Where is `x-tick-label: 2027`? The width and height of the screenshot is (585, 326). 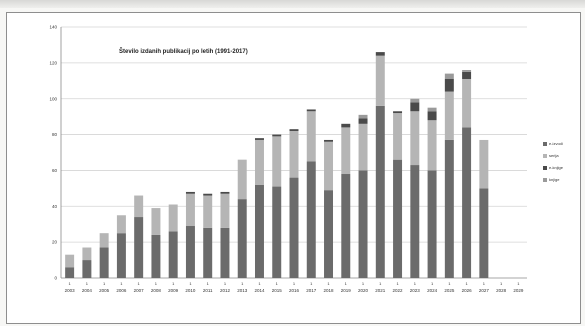
x-tick-label: 2027 is located at coordinates (484, 290).